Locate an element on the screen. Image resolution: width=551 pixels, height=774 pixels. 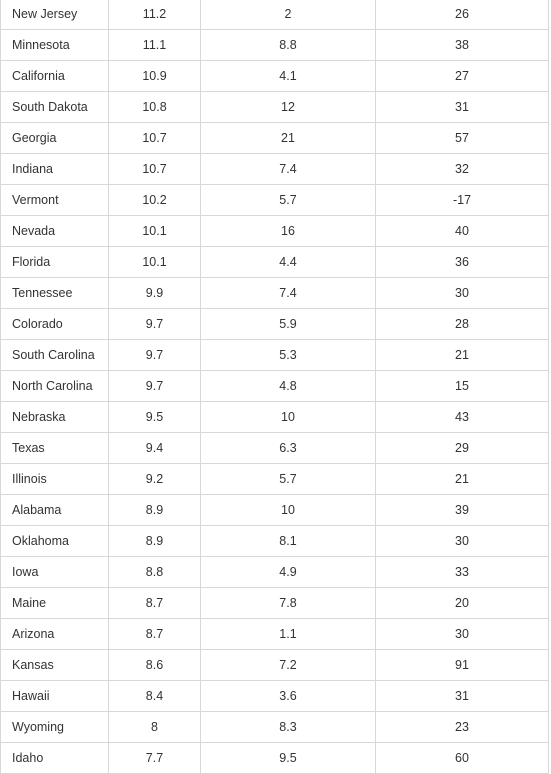
table-row: Indiana 10.7 7.4 32 is located at coordinates (274, 169).